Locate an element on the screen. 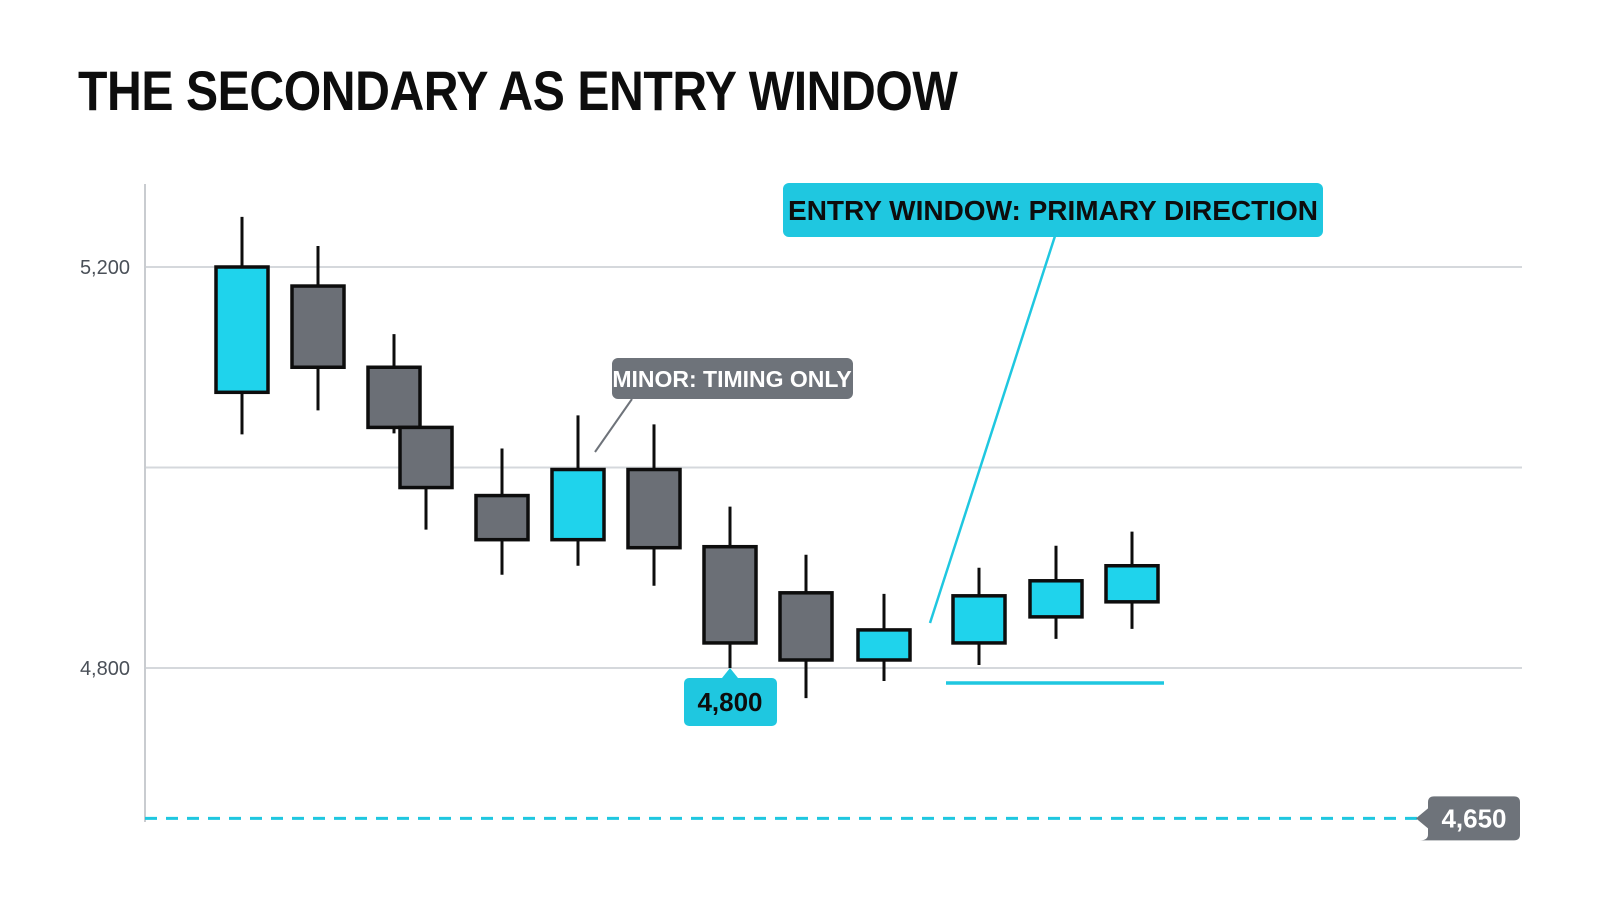 The image size is (1600, 914). low-tag: 4,800 is located at coordinates (730, 697).